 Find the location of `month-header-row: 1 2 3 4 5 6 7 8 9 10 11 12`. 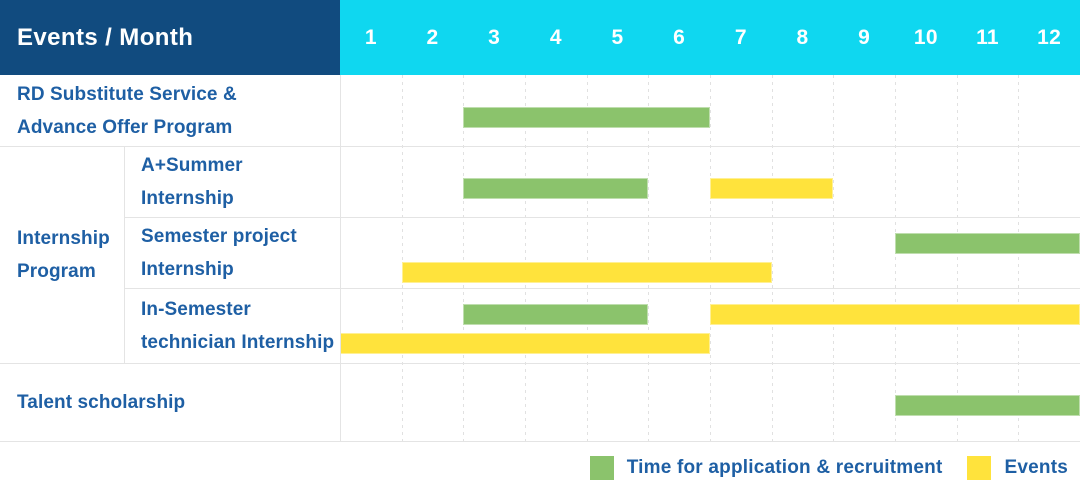

month-header-row: 1 2 3 4 5 6 7 8 9 10 11 12 is located at coordinates (710, 37).